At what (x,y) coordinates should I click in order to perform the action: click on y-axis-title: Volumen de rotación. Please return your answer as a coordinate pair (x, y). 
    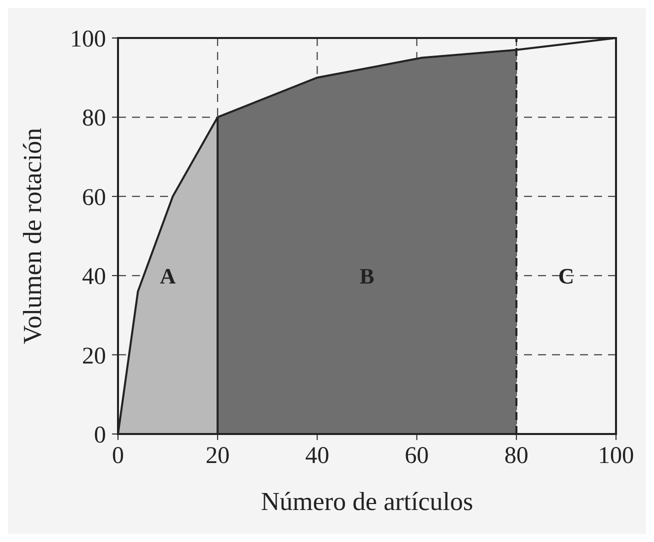
    Looking at the image, I should click on (33, 236).